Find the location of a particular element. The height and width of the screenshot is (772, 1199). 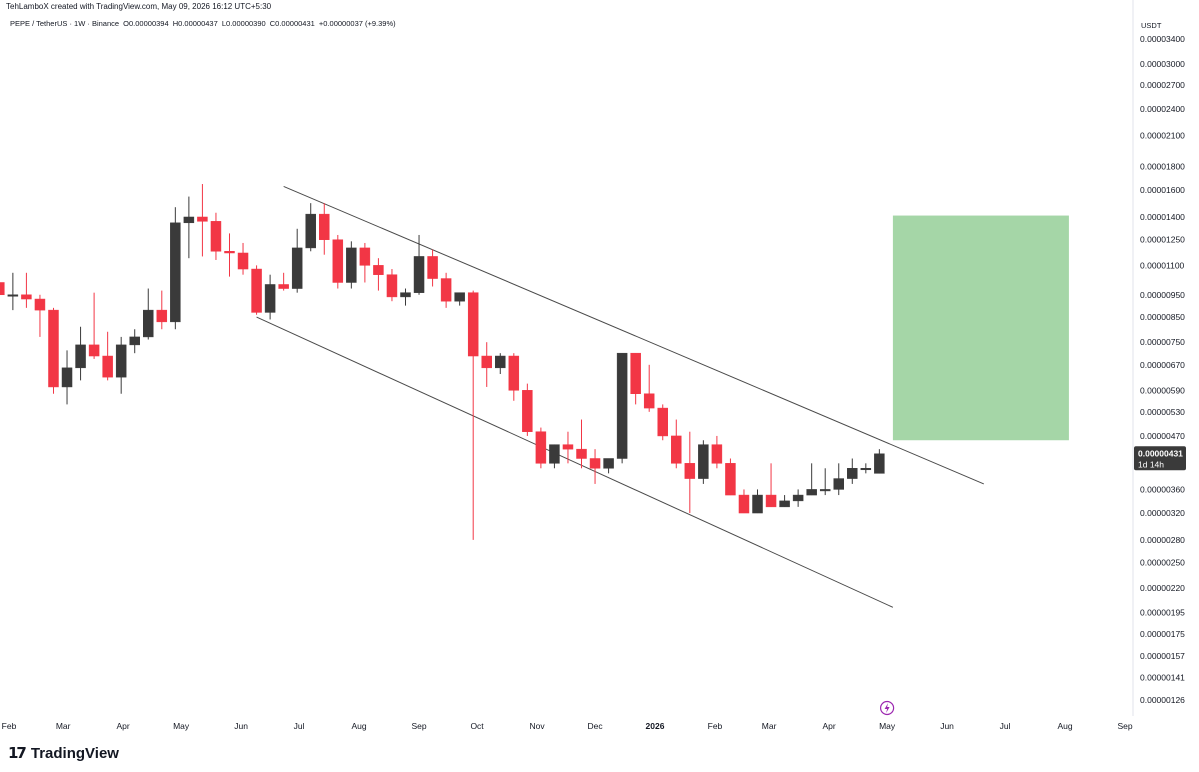

tradingview-logo: 17 TradingView is located at coordinates (63, 753).